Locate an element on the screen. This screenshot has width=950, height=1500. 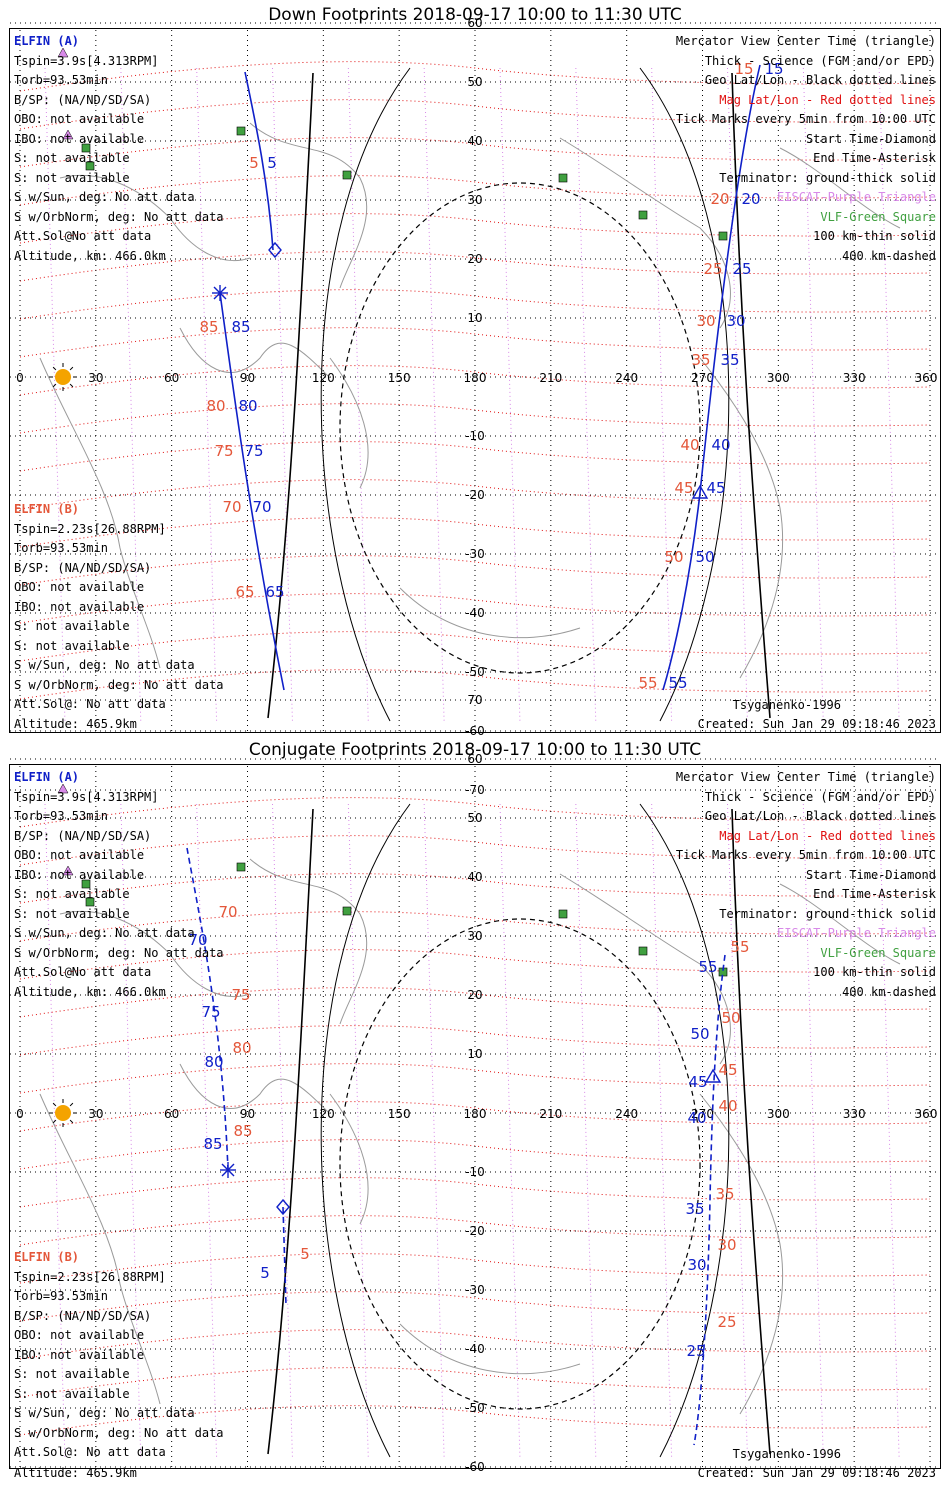
terminator-ground is located at coordinates (751, 1131).